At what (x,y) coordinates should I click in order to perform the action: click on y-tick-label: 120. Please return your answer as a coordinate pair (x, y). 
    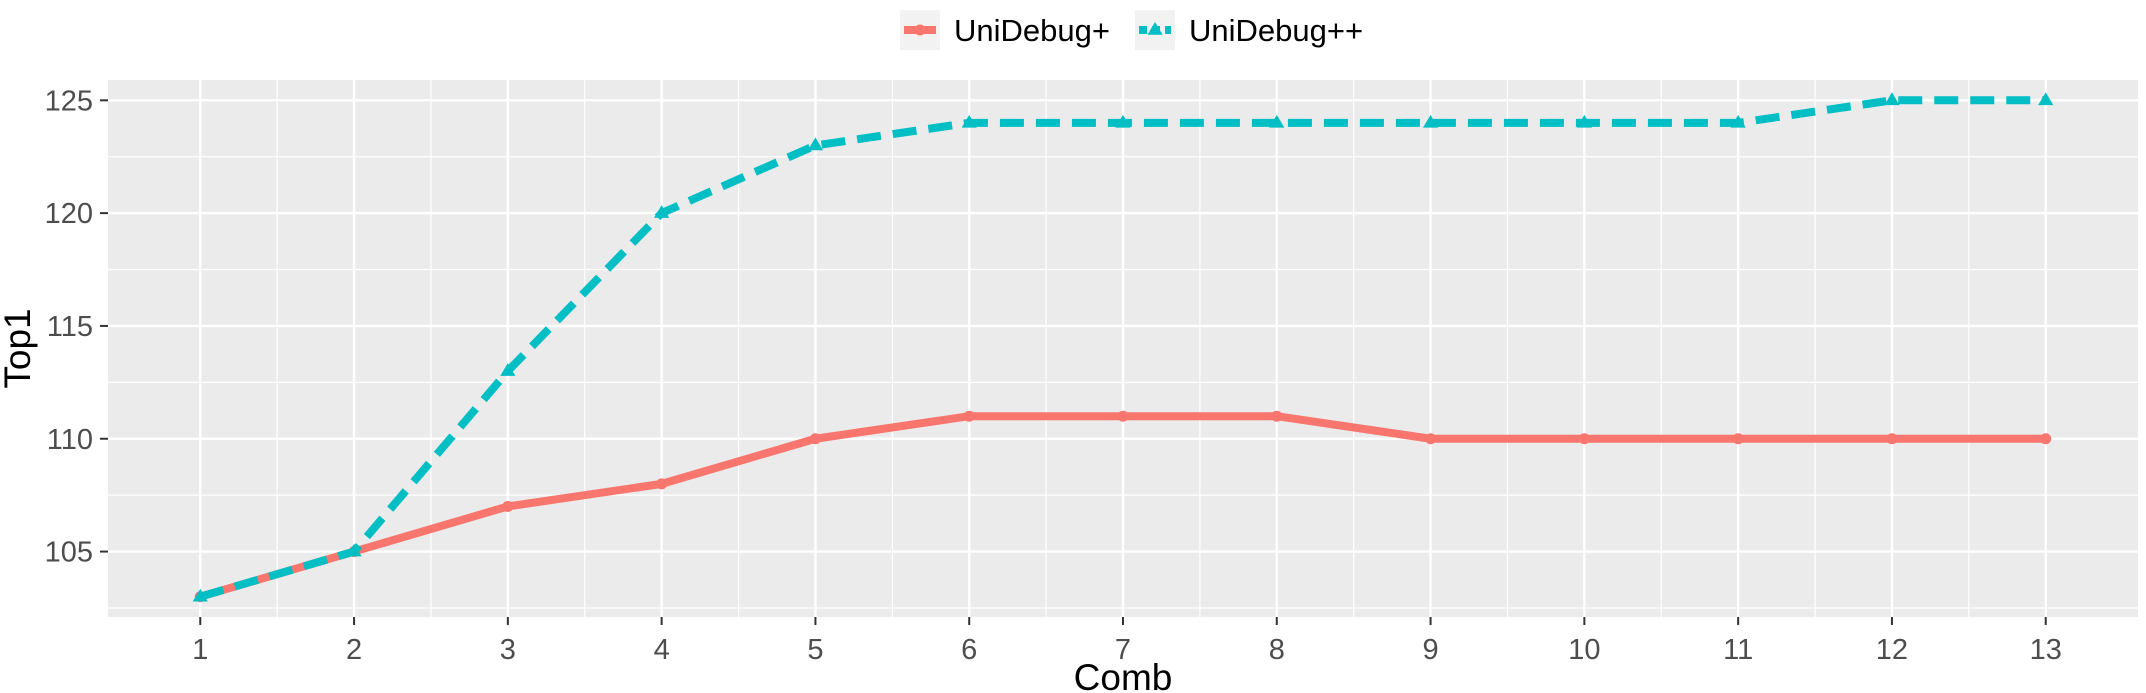
    Looking at the image, I should click on (69, 214).